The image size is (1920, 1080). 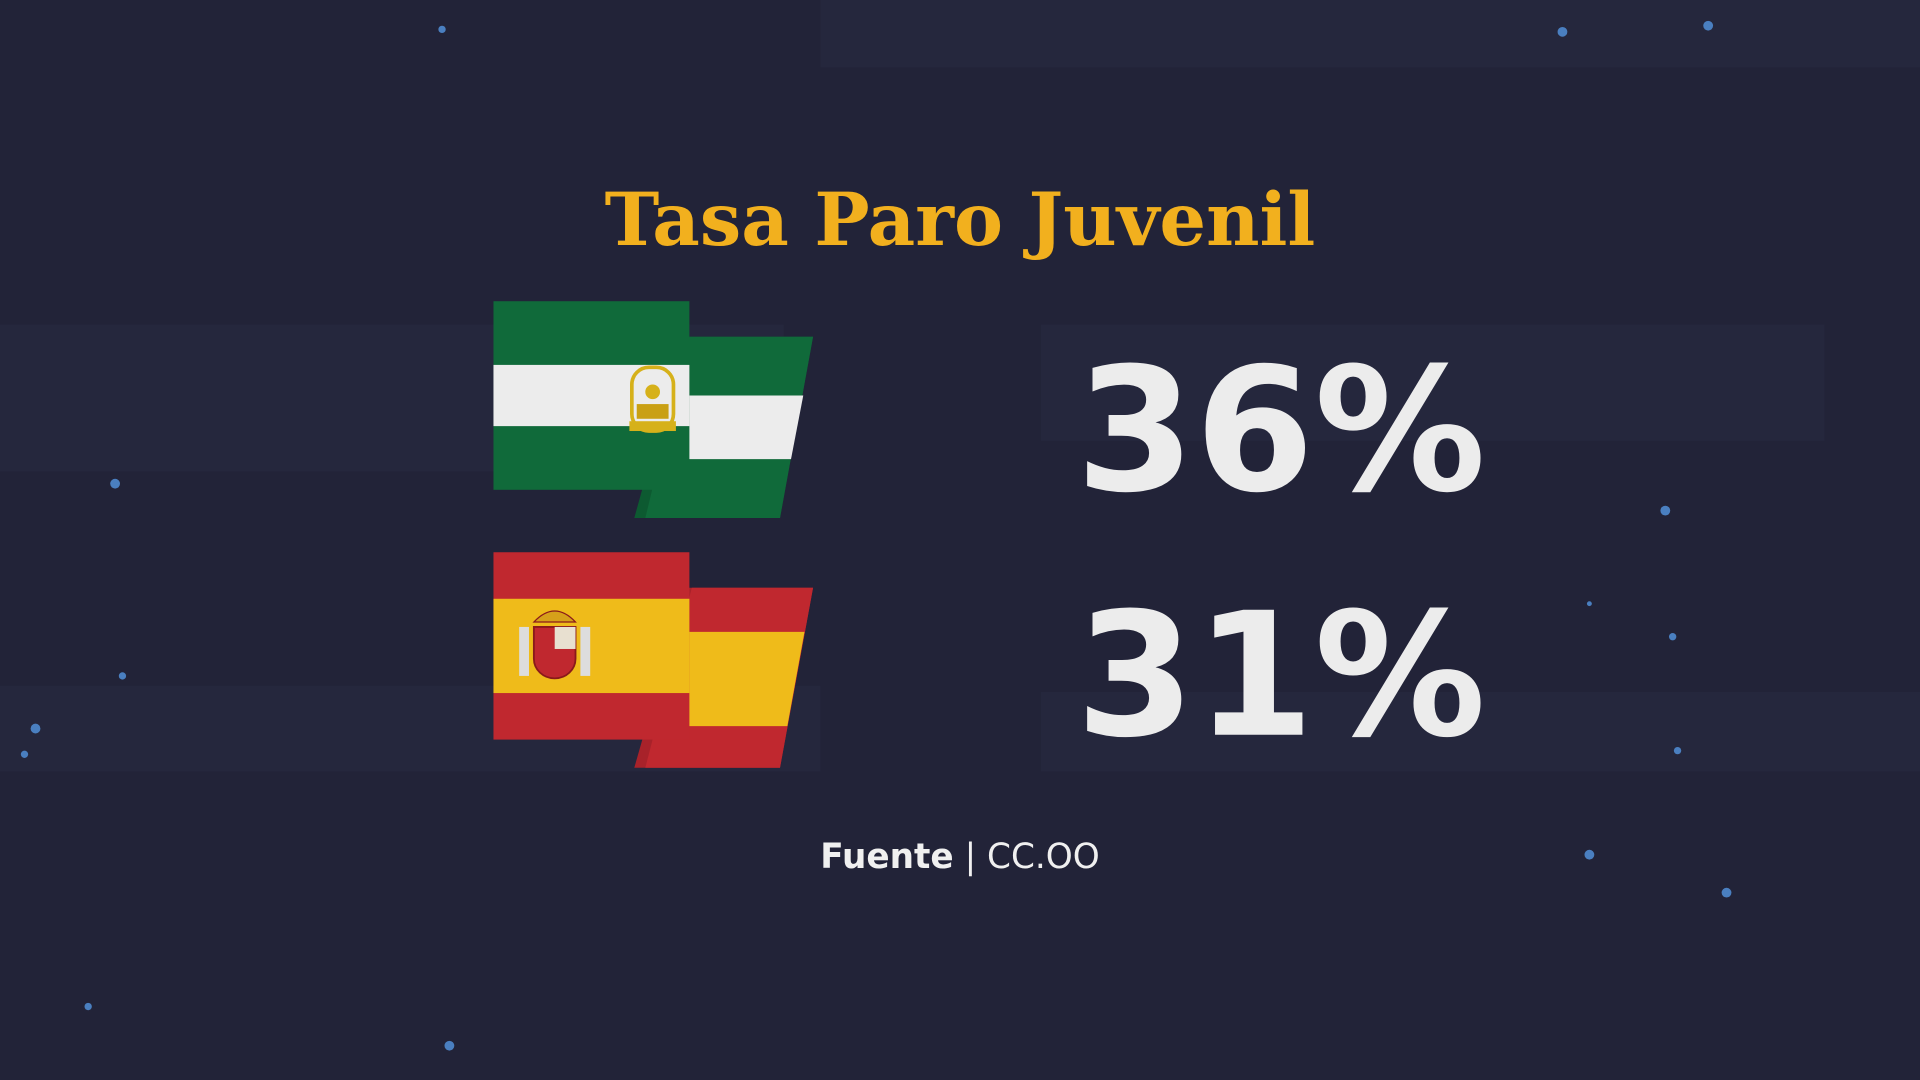 I want to click on andalucia-coat-of-arms-icon, so click(x=652, y=399).